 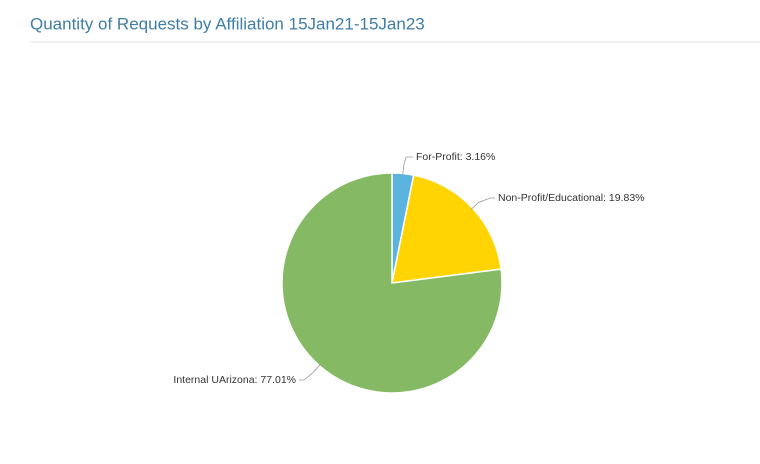 I want to click on data-label: For-Profit: 3.16%, so click(x=455, y=157).